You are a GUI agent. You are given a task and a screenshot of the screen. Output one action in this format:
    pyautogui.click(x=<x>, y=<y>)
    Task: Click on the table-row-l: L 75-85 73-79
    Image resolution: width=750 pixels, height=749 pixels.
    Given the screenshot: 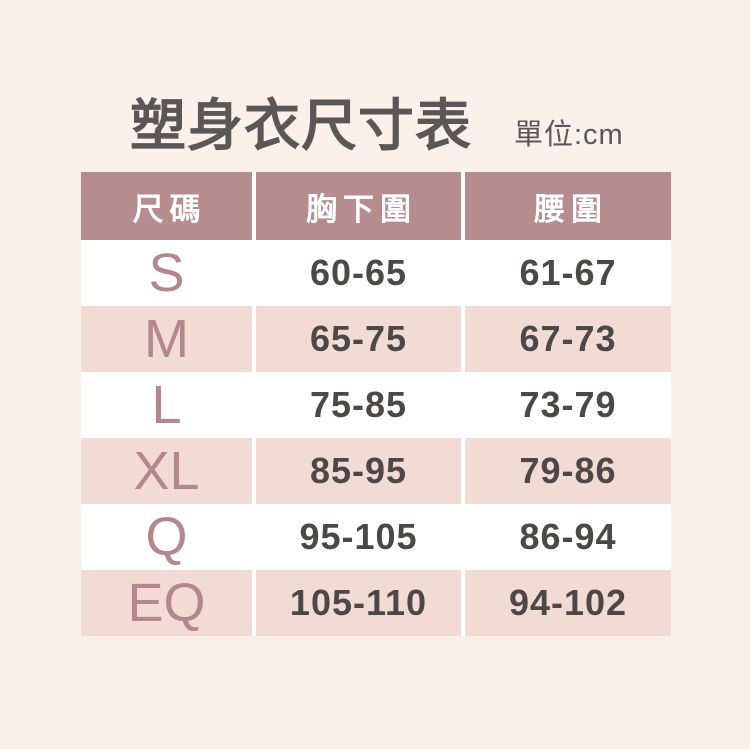 What is the action you would take?
    pyautogui.click(x=376, y=405)
    